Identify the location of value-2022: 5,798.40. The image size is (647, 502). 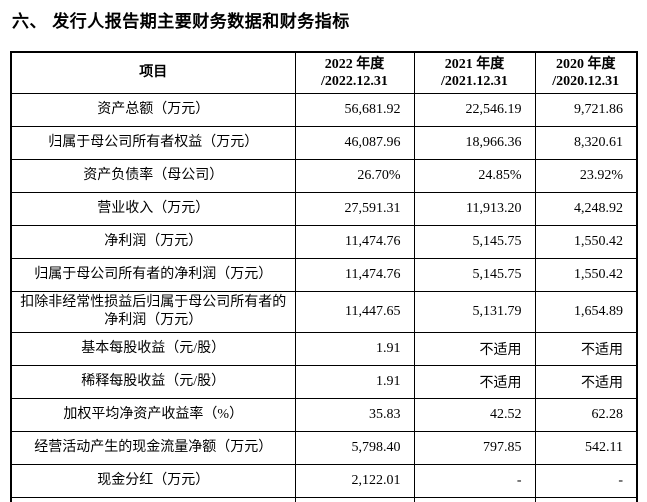
(354, 448).